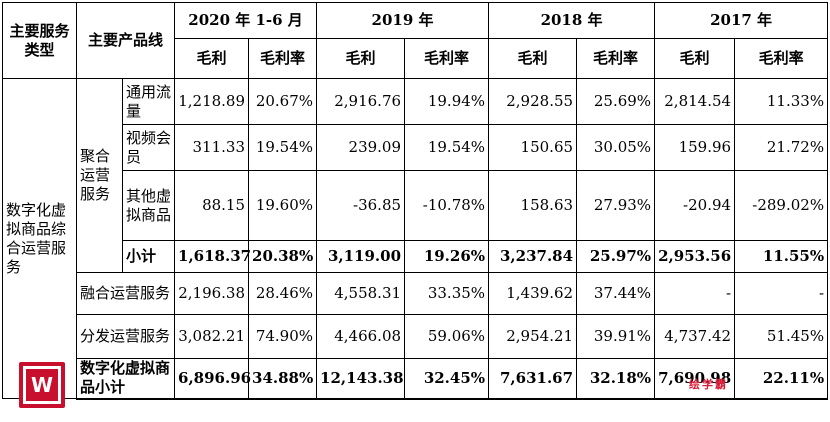 The width and height of the screenshot is (830, 422). Describe the element at coordinates (533, 379) in the screenshot. I see `cell: 7,631.67` at that location.